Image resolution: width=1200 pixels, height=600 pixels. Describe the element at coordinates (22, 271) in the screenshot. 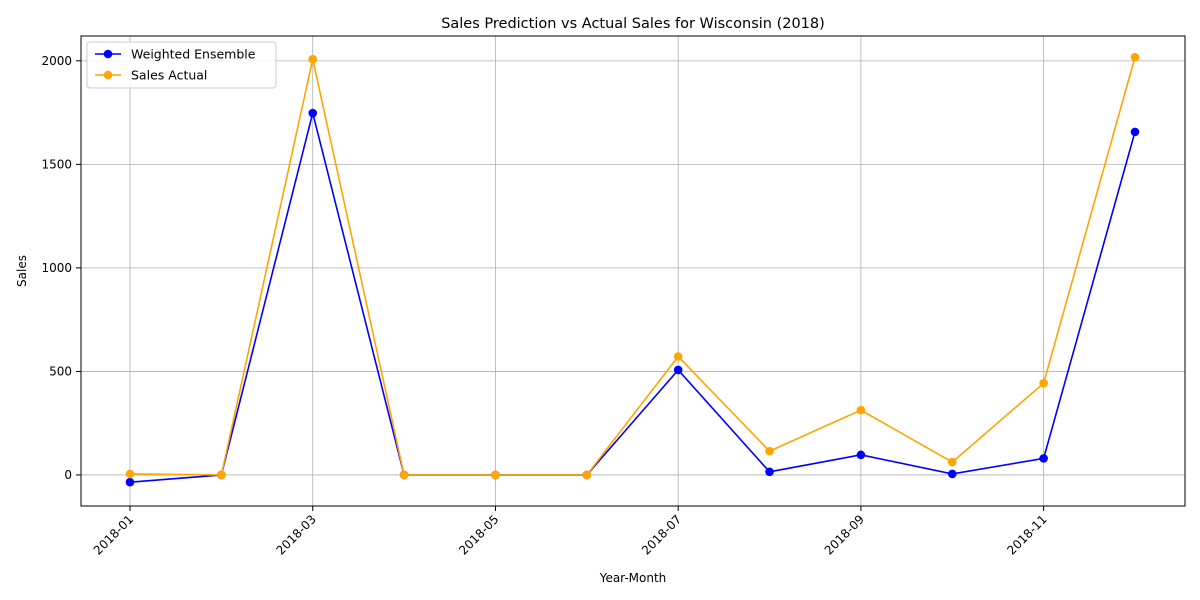

I see `y-axis-label: Sales` at that location.